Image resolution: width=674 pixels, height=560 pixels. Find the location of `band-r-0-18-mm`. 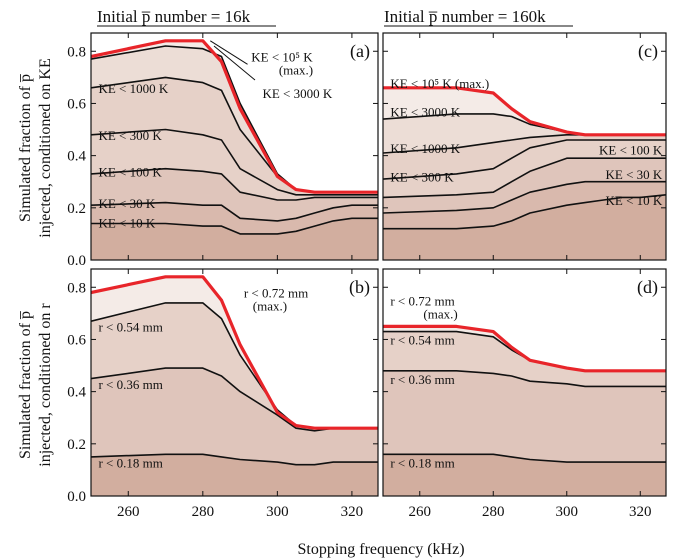

band-r-0-18-mm is located at coordinates (524, 475).